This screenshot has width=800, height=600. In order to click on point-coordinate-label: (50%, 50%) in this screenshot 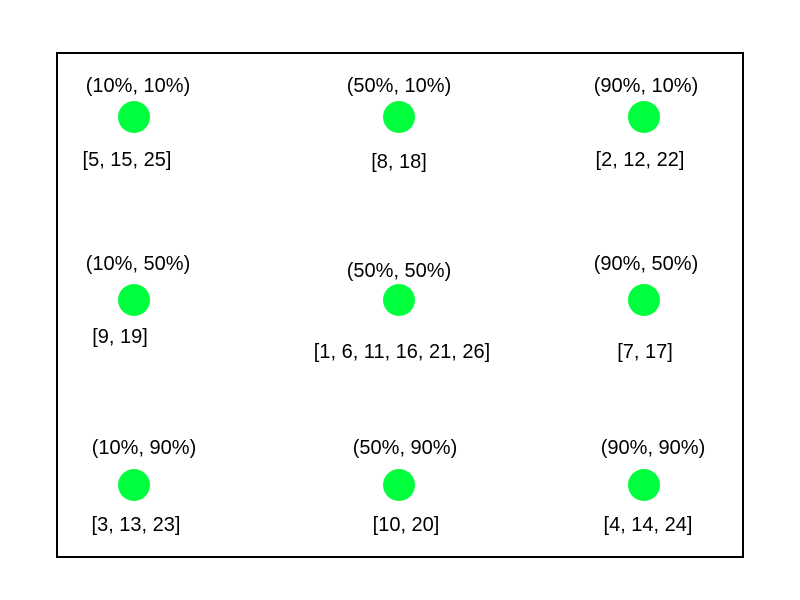, I will do `click(399, 271)`.